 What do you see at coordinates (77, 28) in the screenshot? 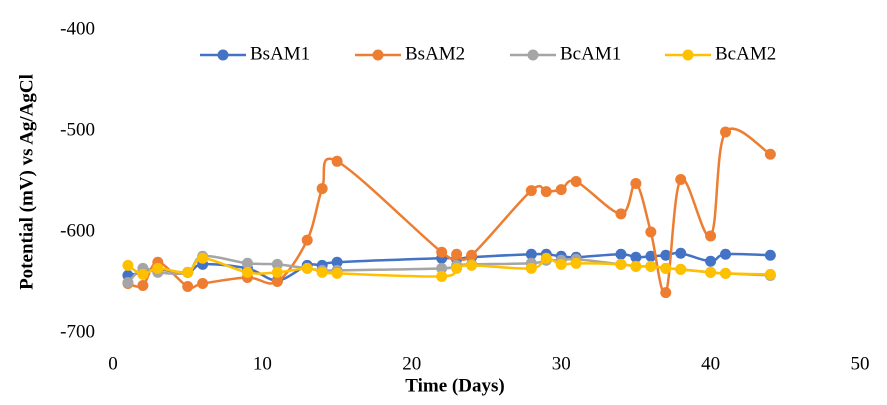
I see `y-tick-label: -400` at bounding box center [77, 28].